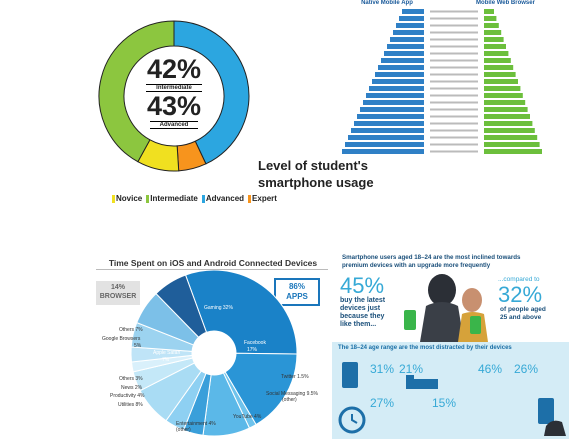  Describe the element at coordinates (352, 398) in the screenshot. I see `phone-icon` at that location.